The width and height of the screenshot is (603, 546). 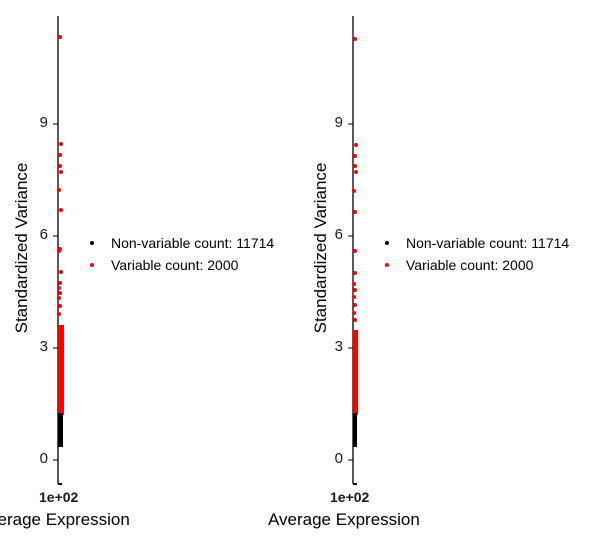 I want to click on scatter-plot-right, so click(x=353, y=250).